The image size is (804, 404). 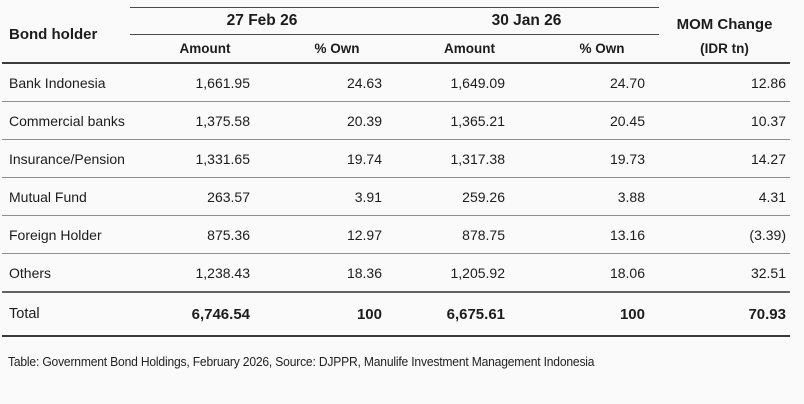 I want to click on column-header-bond-holder: Bond holder, so click(x=66, y=35).